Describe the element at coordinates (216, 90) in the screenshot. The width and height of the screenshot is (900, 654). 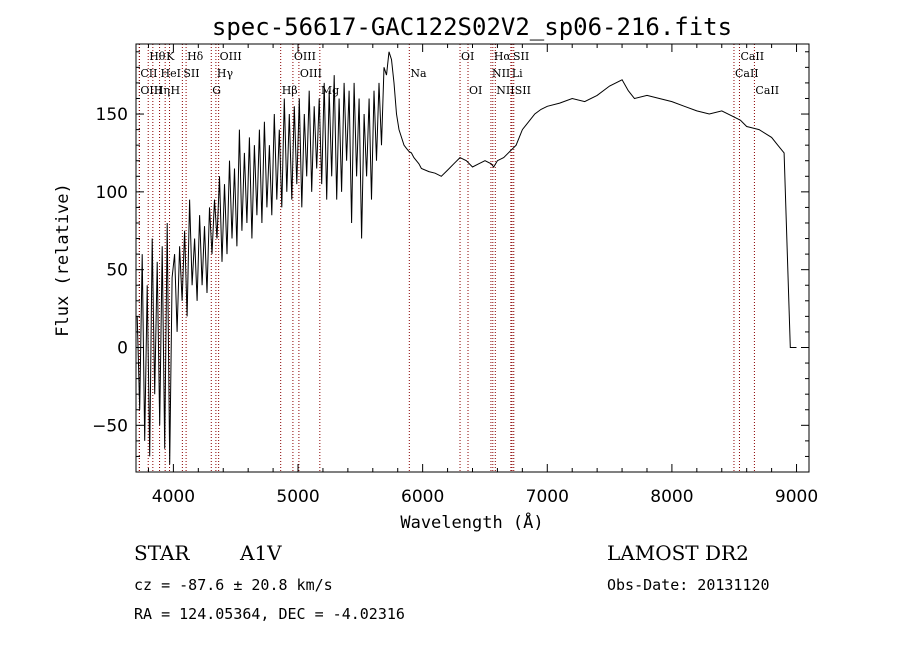
I see `spectral-line-label: G` at that location.